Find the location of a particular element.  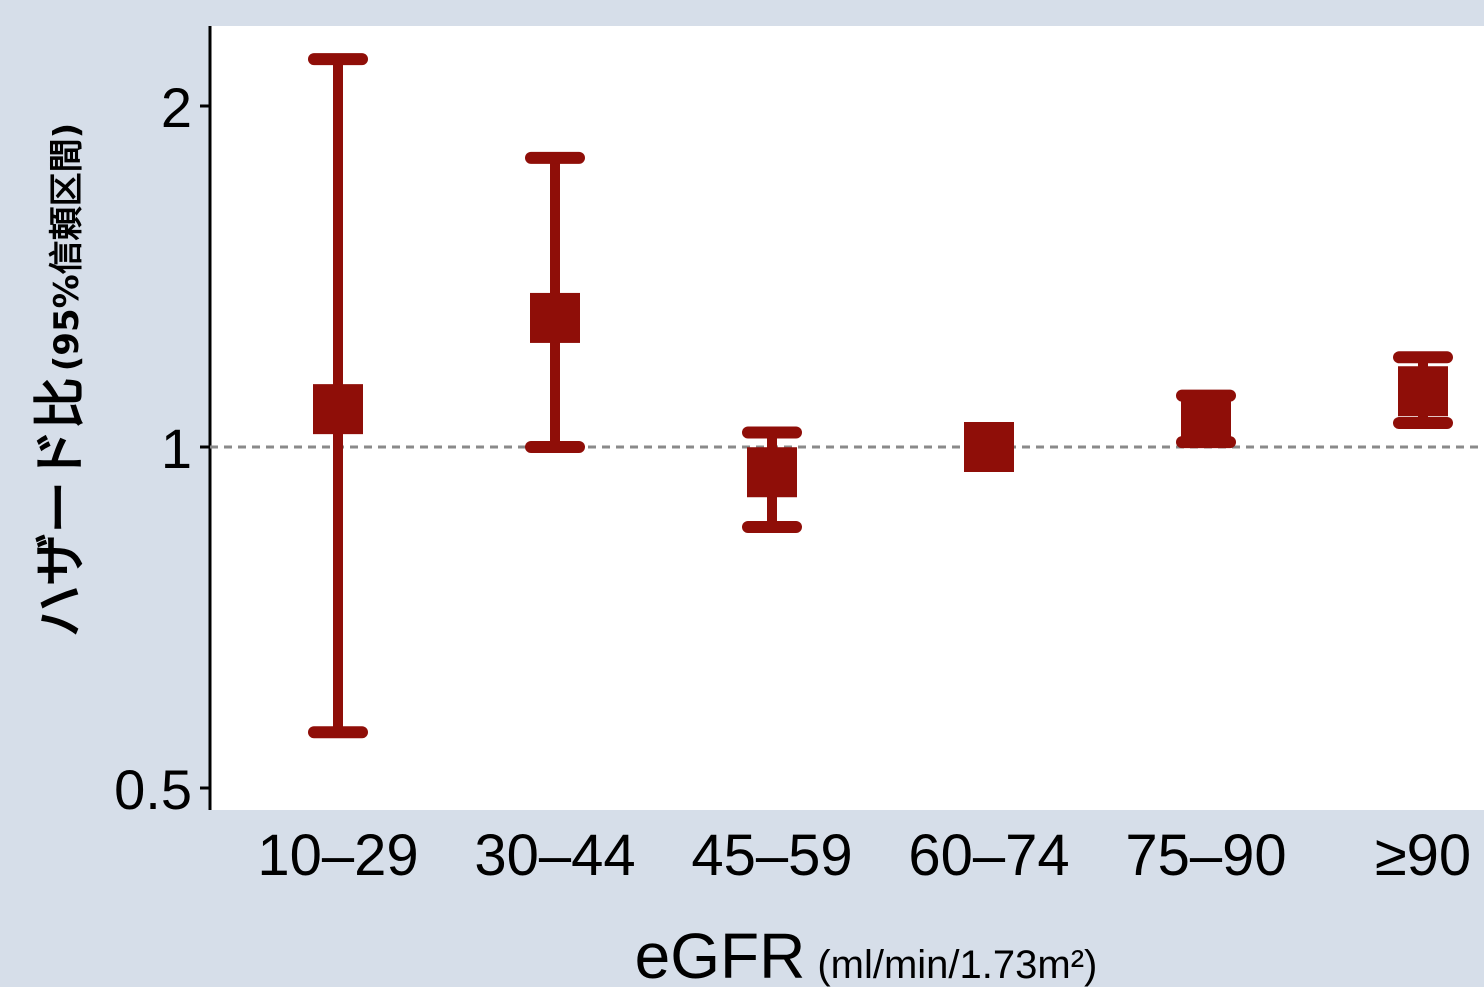

x-tick-label: ≥90 is located at coordinates (1423, 855).